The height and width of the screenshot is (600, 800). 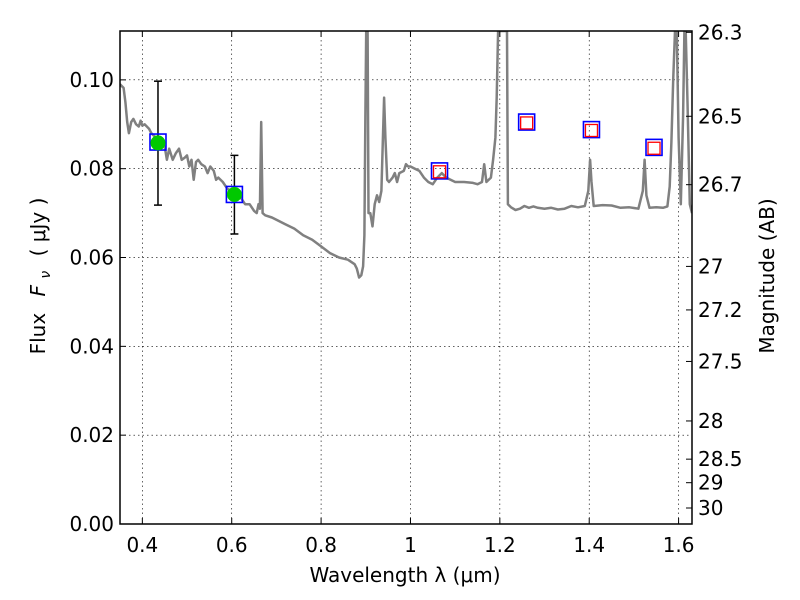 What do you see at coordinates (232, 545) in the screenshot?
I see `x-tick-label: 0.6` at bounding box center [232, 545].